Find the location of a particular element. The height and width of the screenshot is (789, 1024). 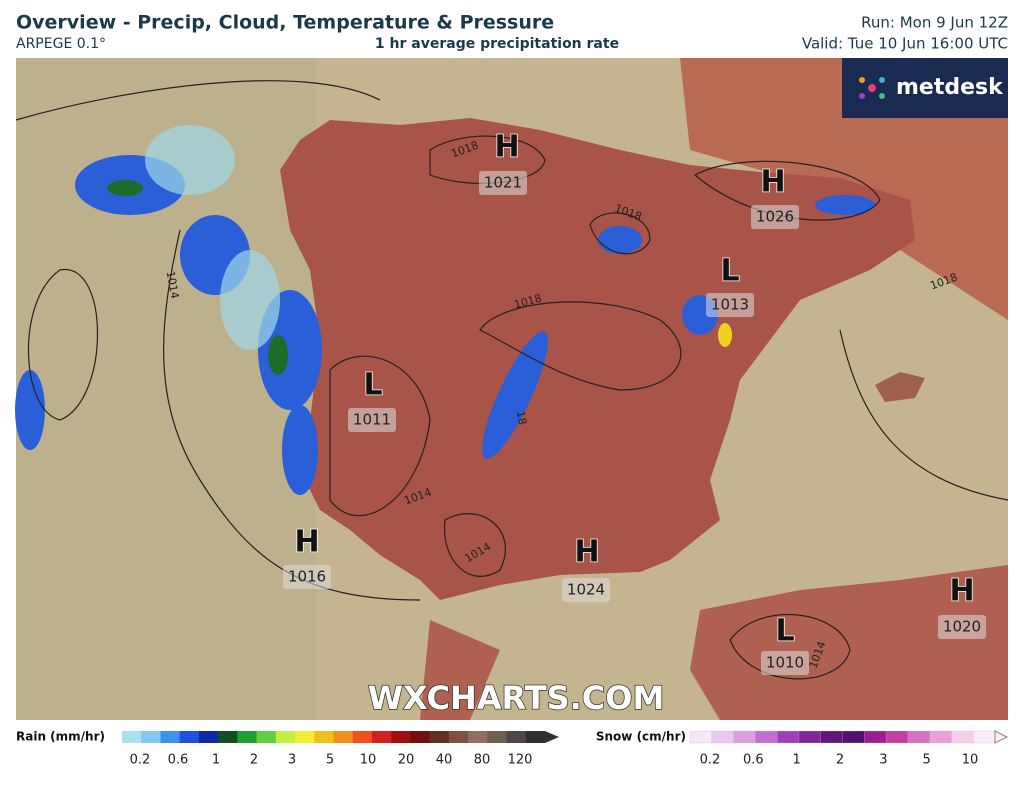

pressure-value: 1016 is located at coordinates (307, 577).